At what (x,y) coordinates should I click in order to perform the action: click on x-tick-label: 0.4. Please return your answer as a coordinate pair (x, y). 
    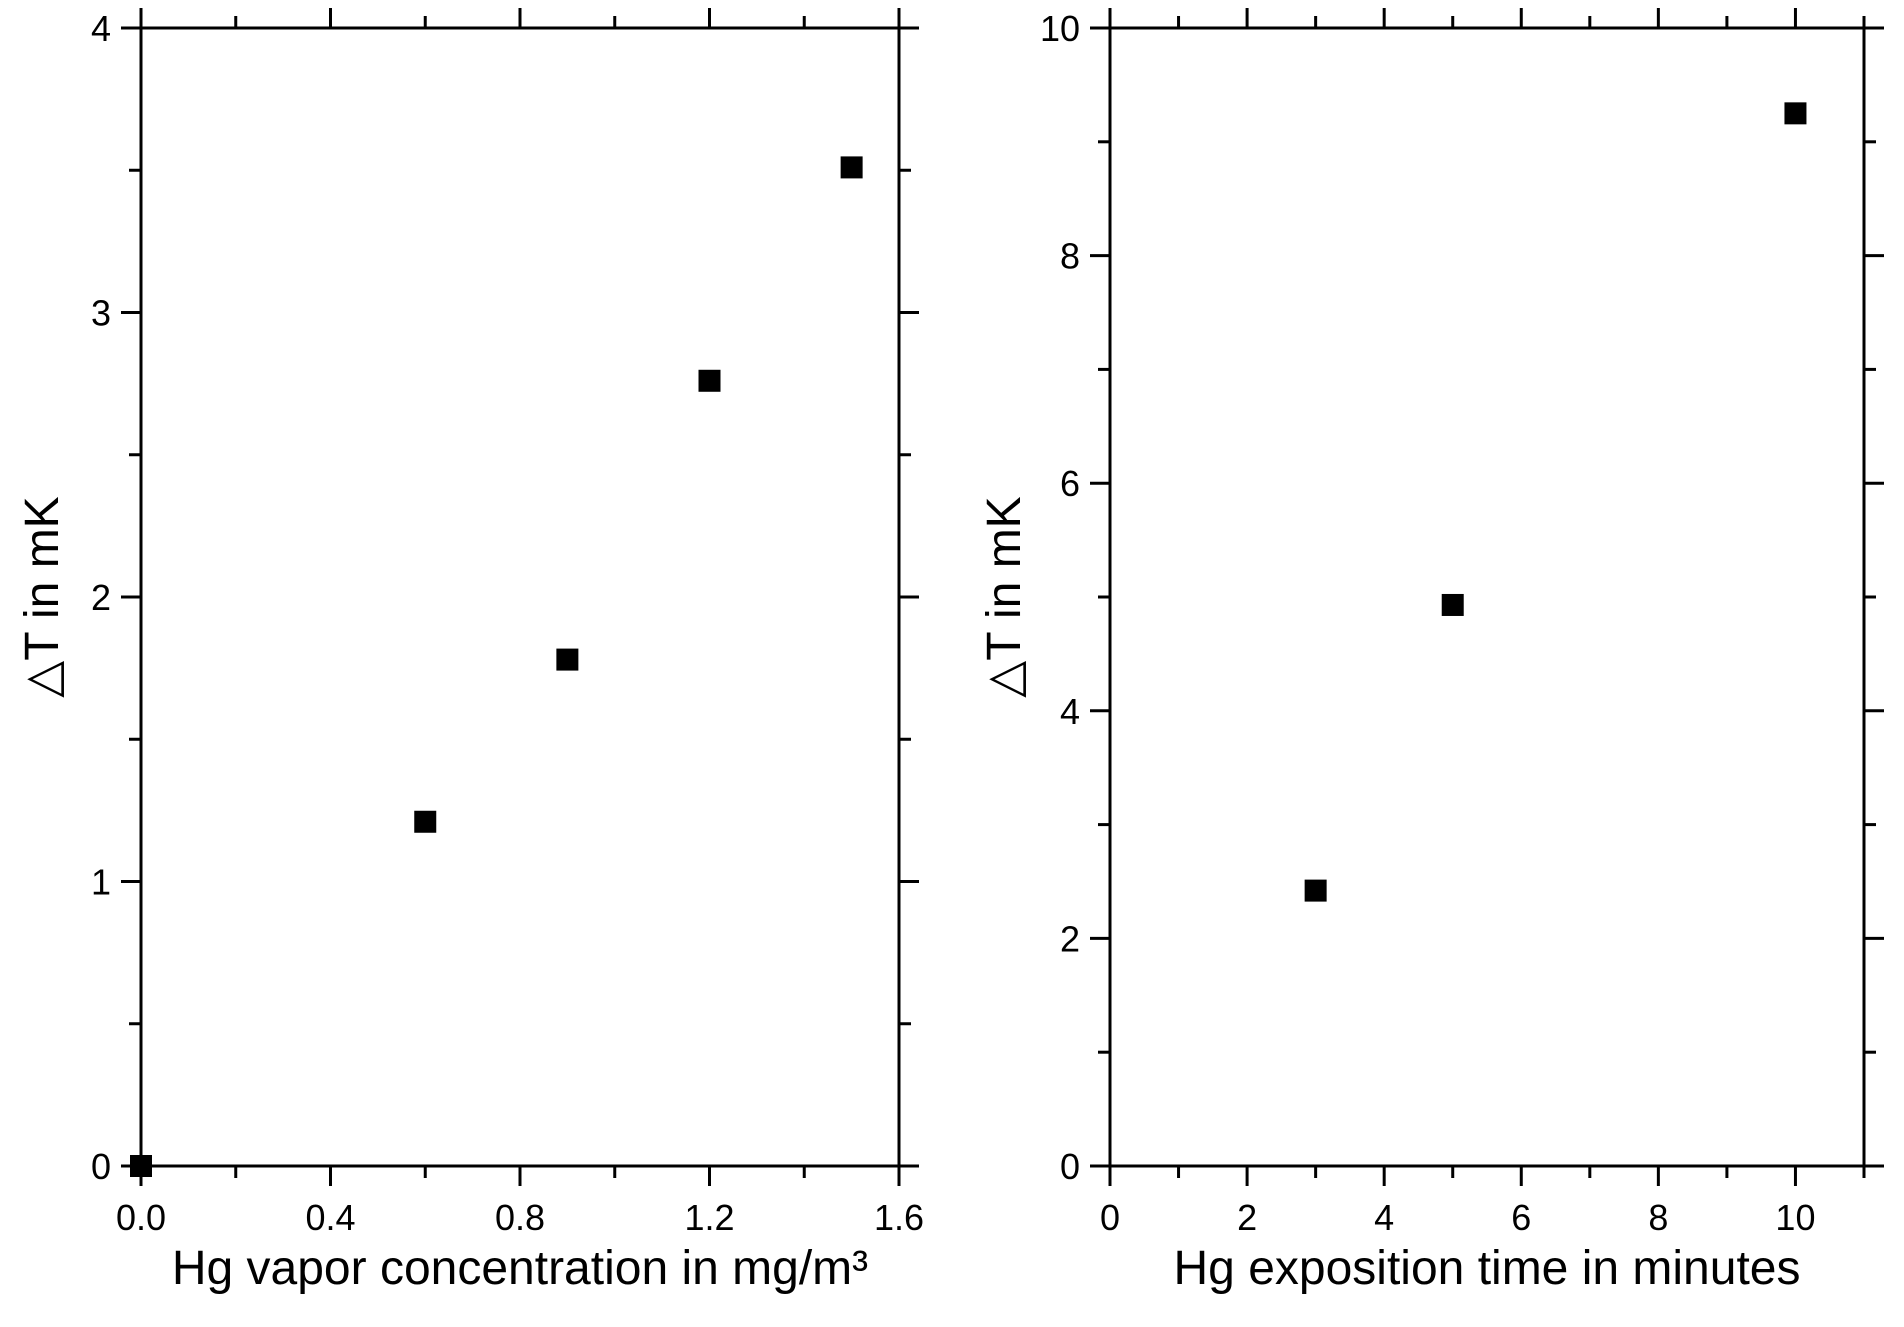
    Looking at the image, I should click on (330, 1217).